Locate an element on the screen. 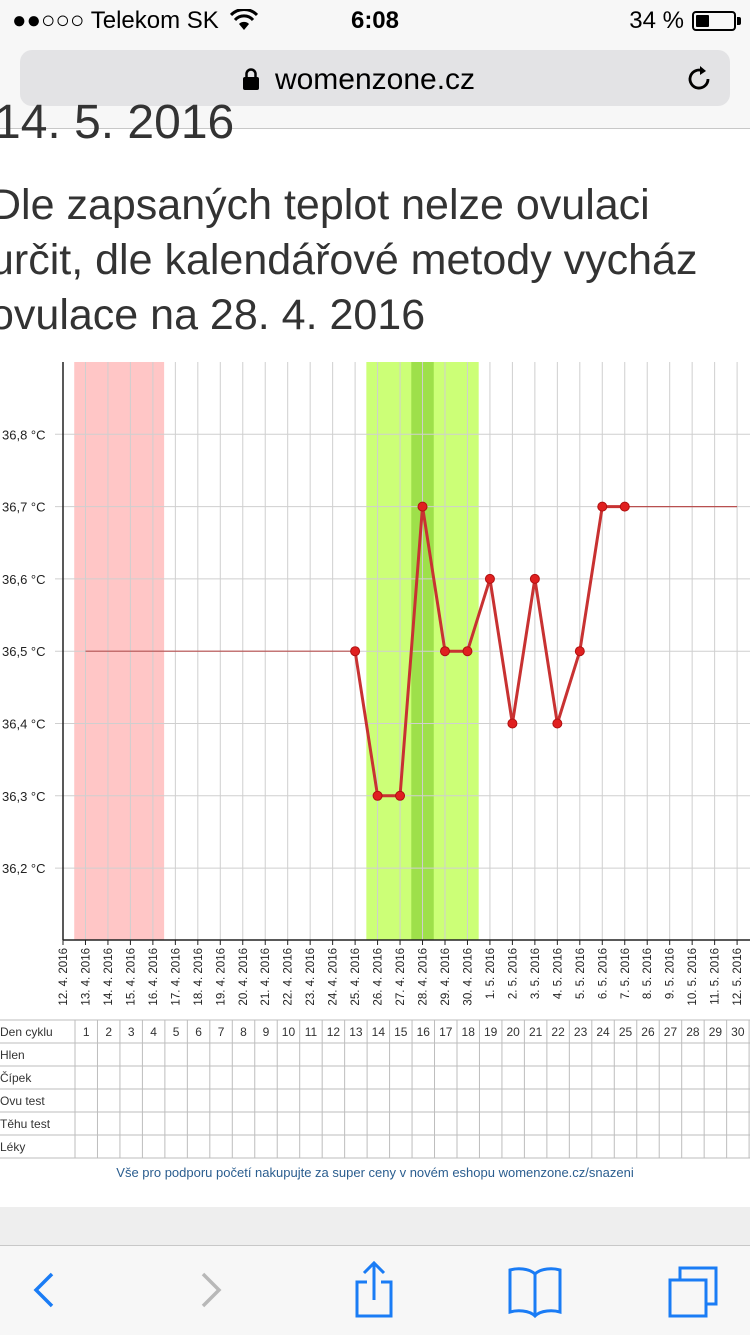 Image resolution: width=750 pixels, height=1335 pixels. y-axis-label: 36,5 °C is located at coordinates (24, 651).